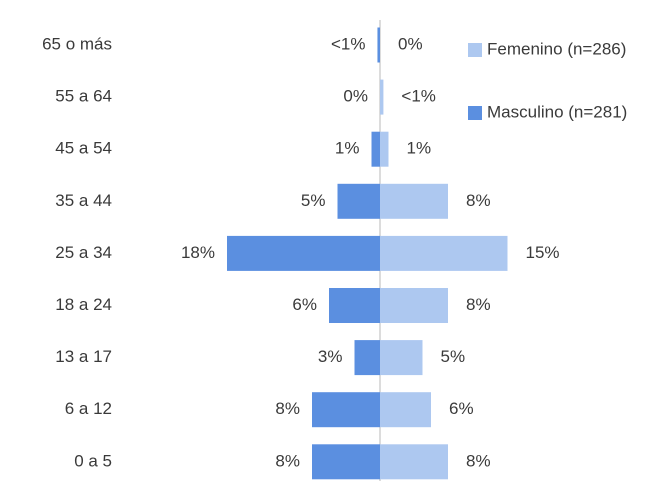 The height and width of the screenshot is (481, 665). I want to click on value-label: 3%, so click(330, 356).